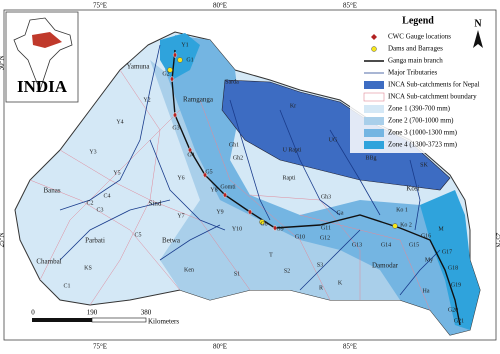  Describe the element at coordinates (155, 204) in the screenshot. I see `map-label: Sind` at that location.